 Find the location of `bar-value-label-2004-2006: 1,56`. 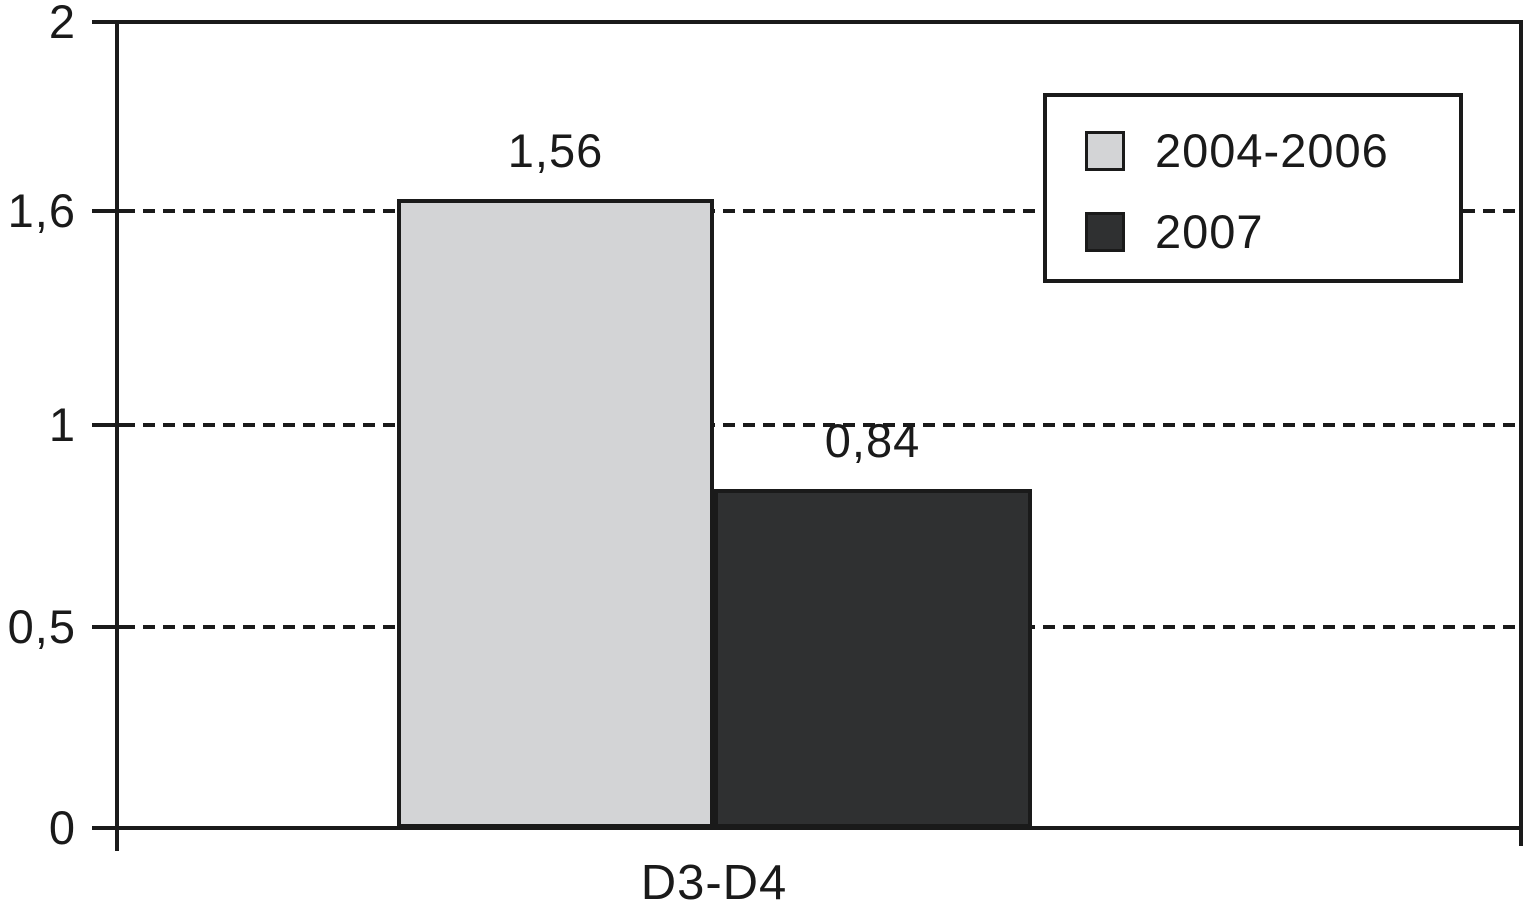

bar-value-label-2004-2006: 1,56 is located at coordinates (555, 150).